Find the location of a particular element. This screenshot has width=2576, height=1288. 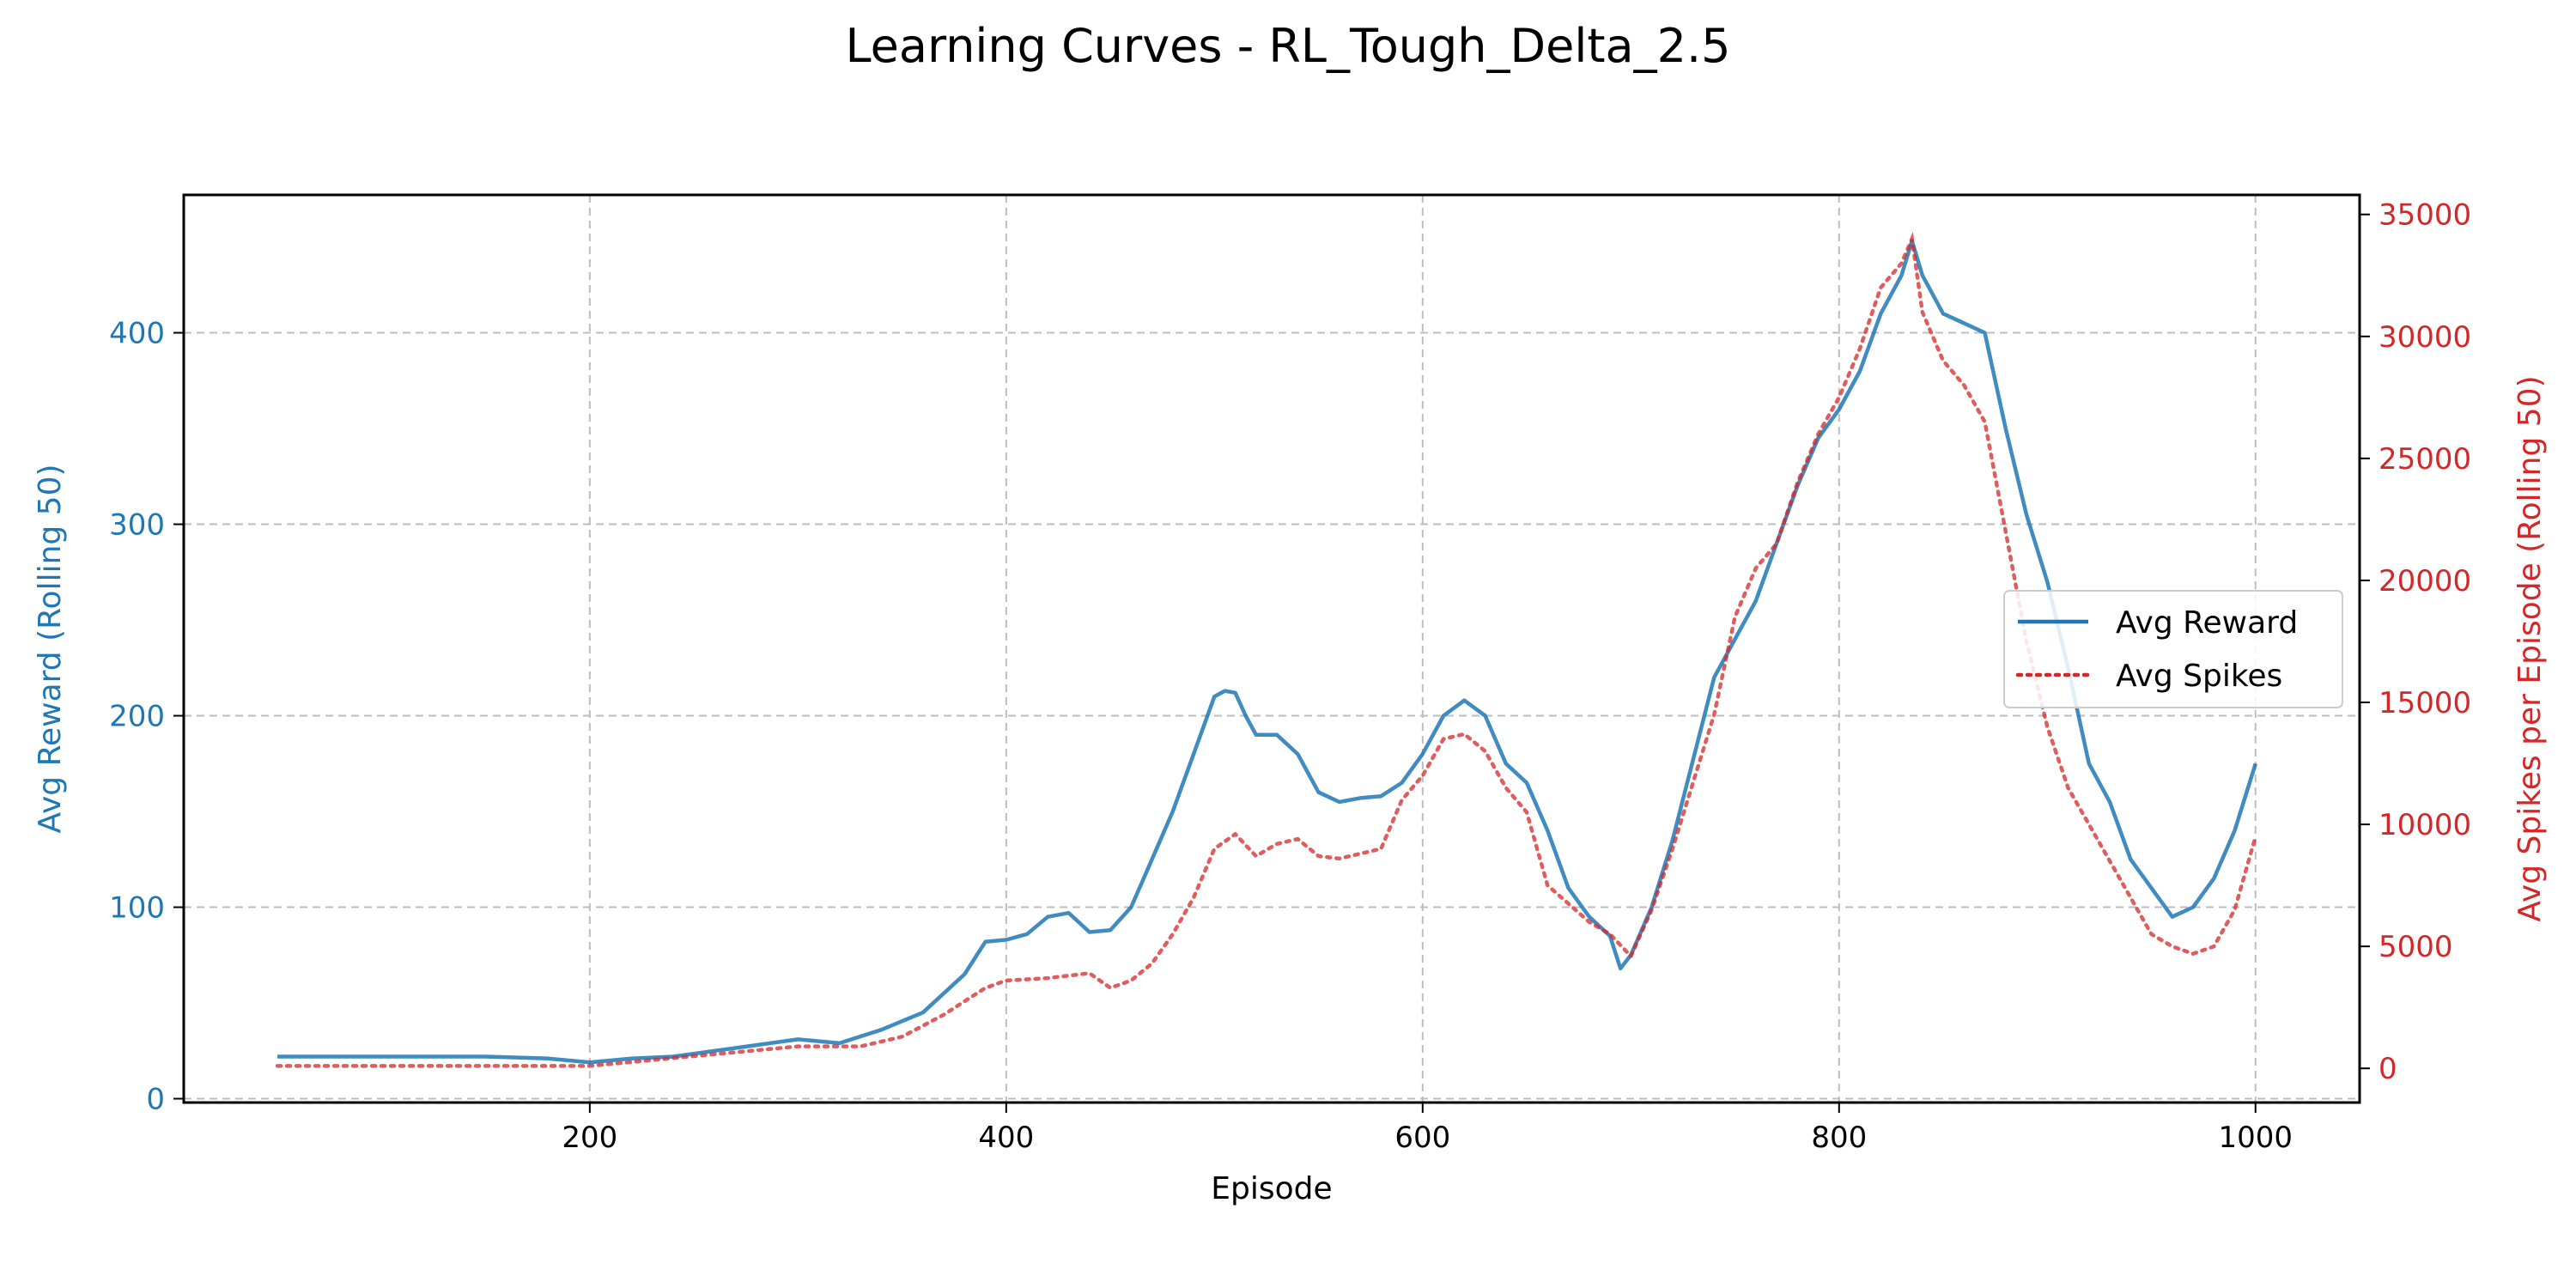

y-right-tick-label: 15000 is located at coordinates (2425, 703).